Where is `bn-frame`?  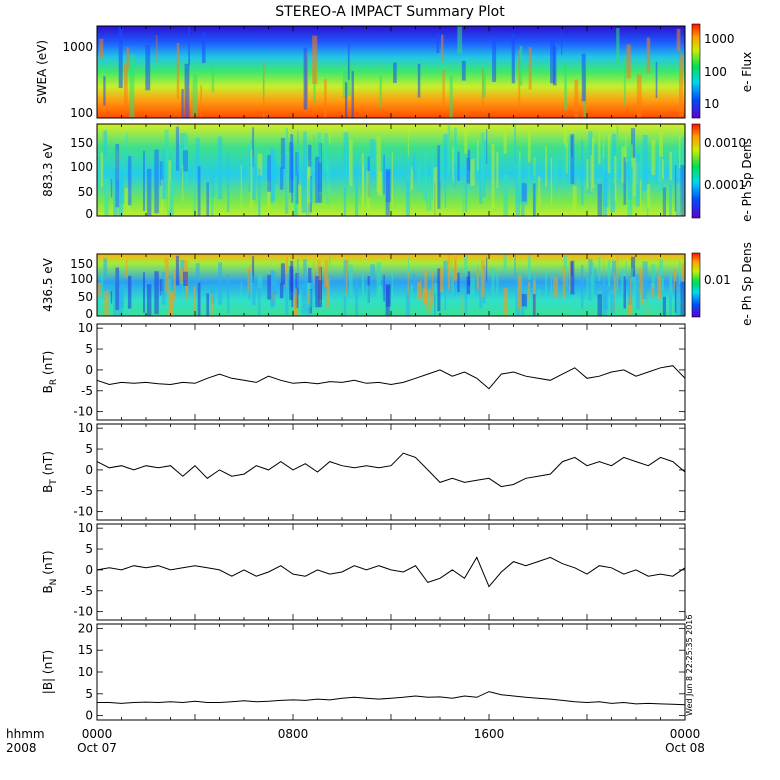 bn-frame is located at coordinates (391, 572).